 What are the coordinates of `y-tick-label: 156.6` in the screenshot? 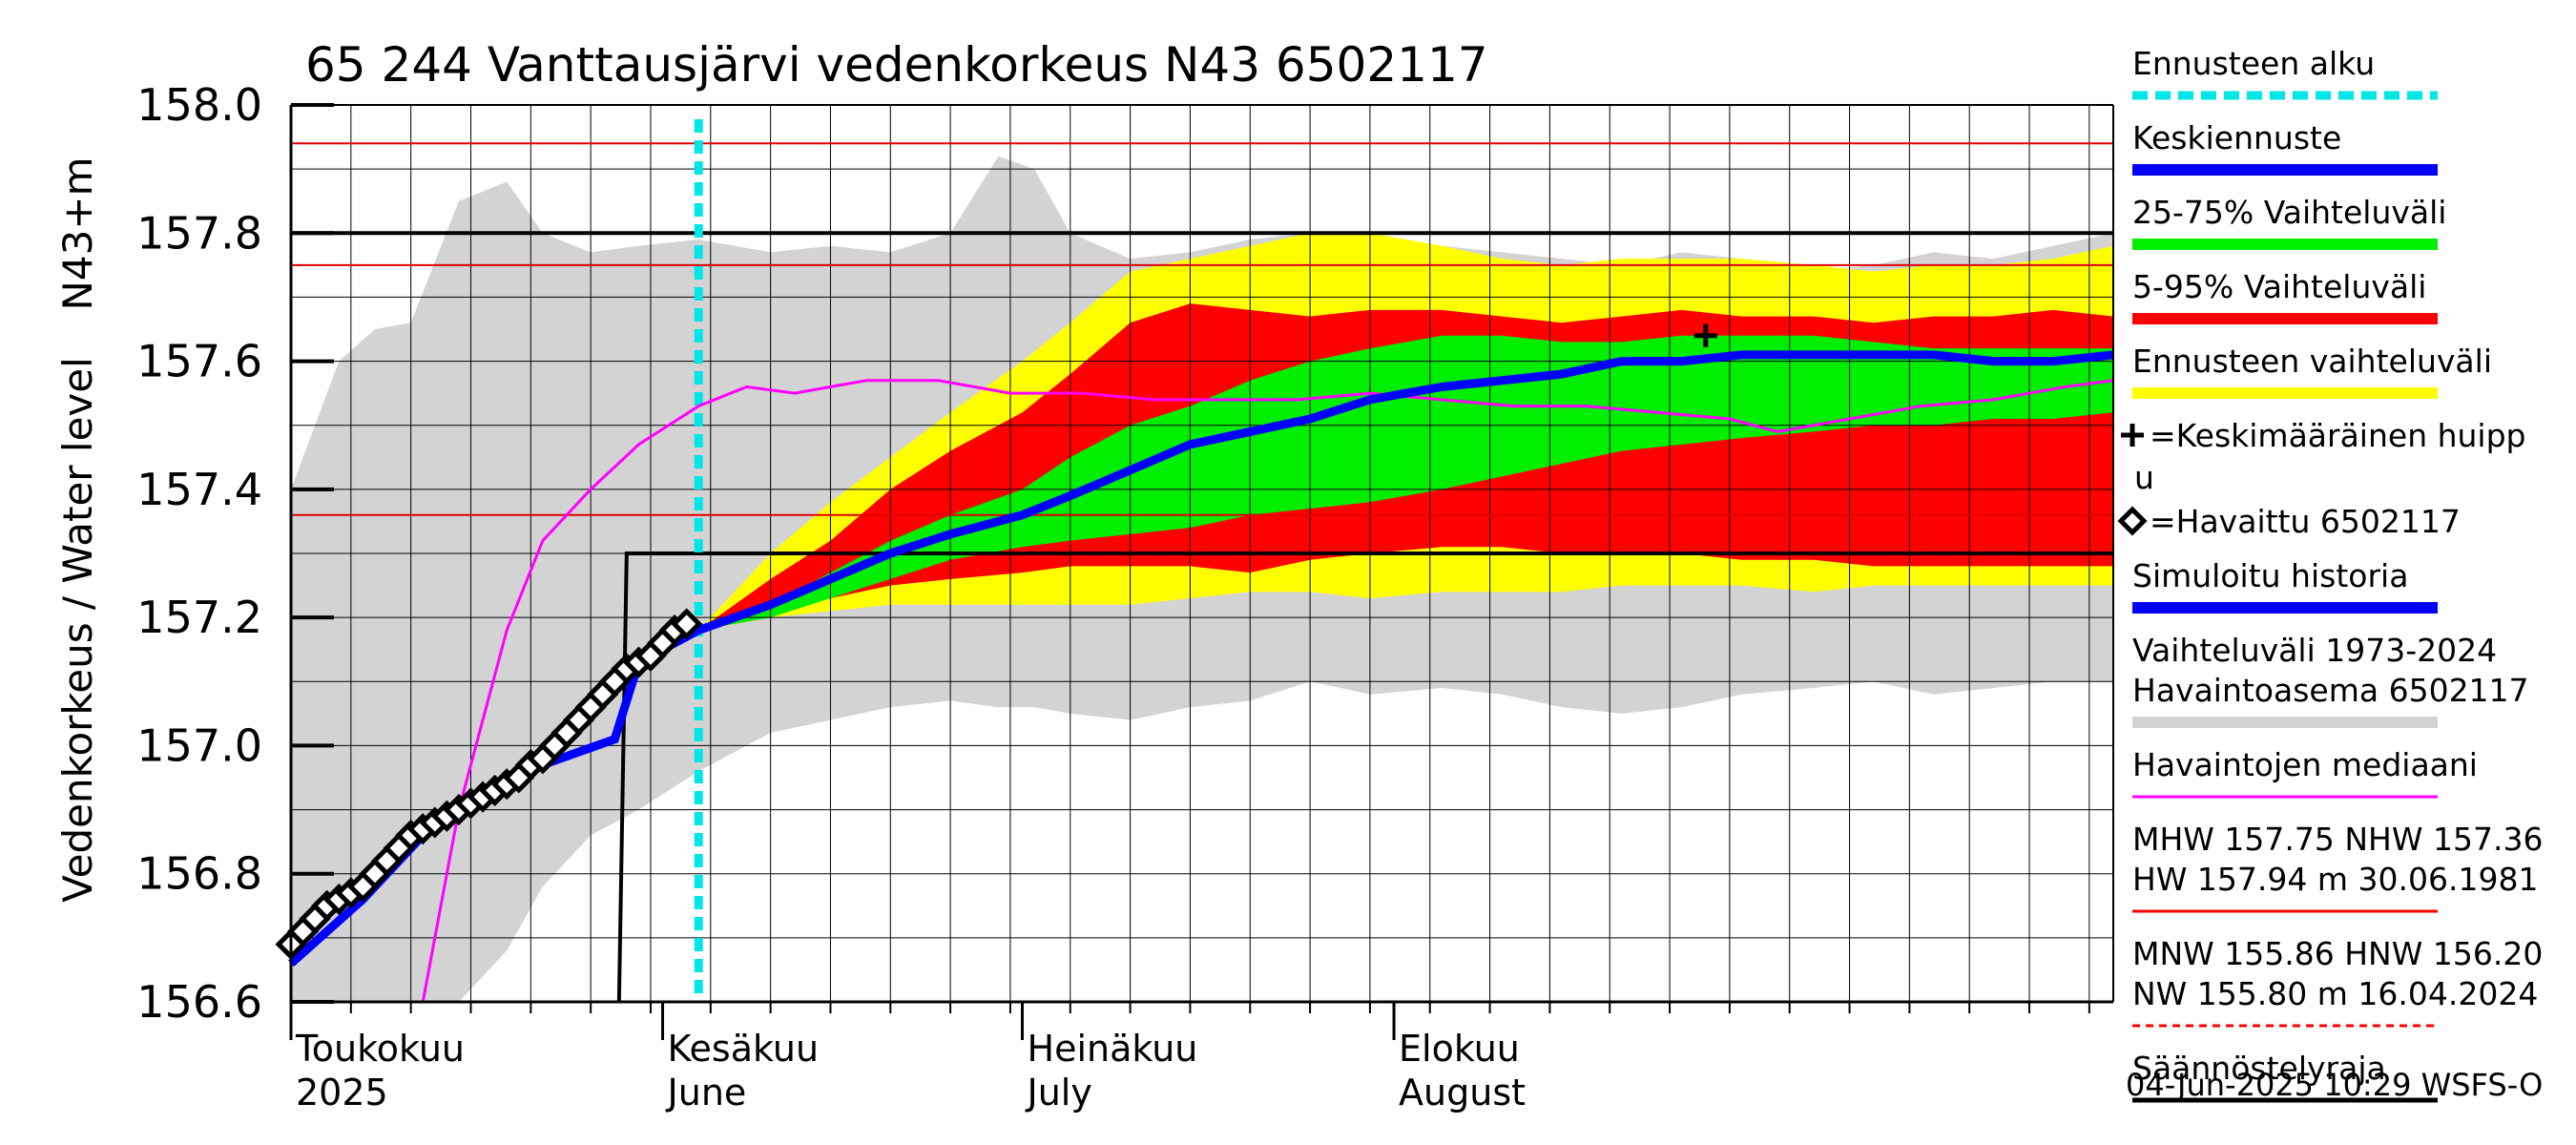 It's located at (199, 1002).